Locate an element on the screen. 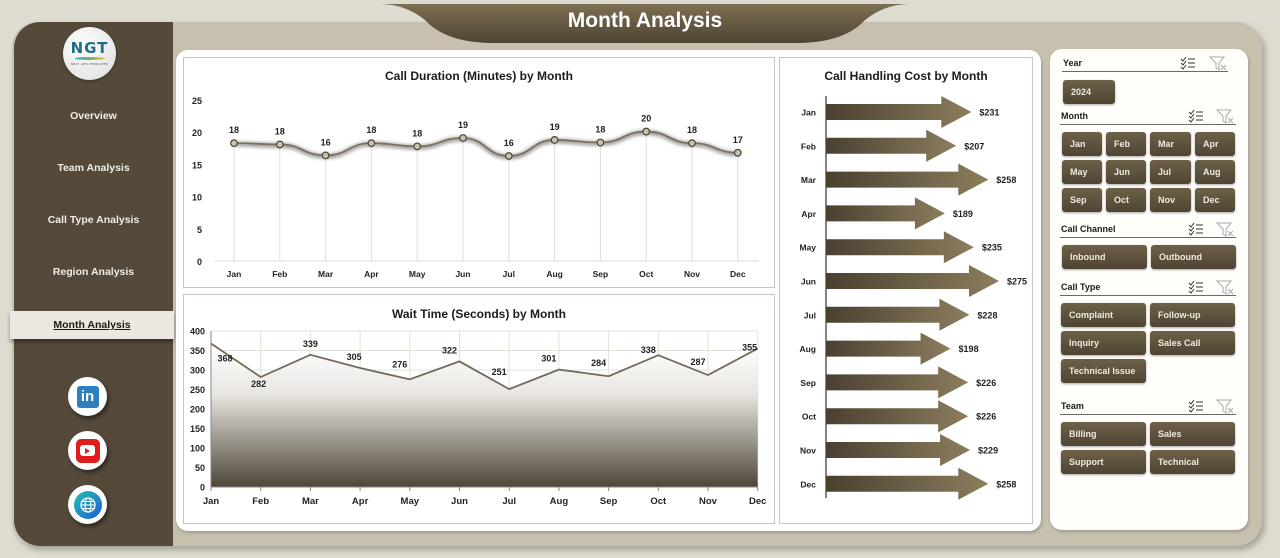 This screenshot has width=1280, height=558. sidebar-item-overview: Overview is located at coordinates (93, 116).